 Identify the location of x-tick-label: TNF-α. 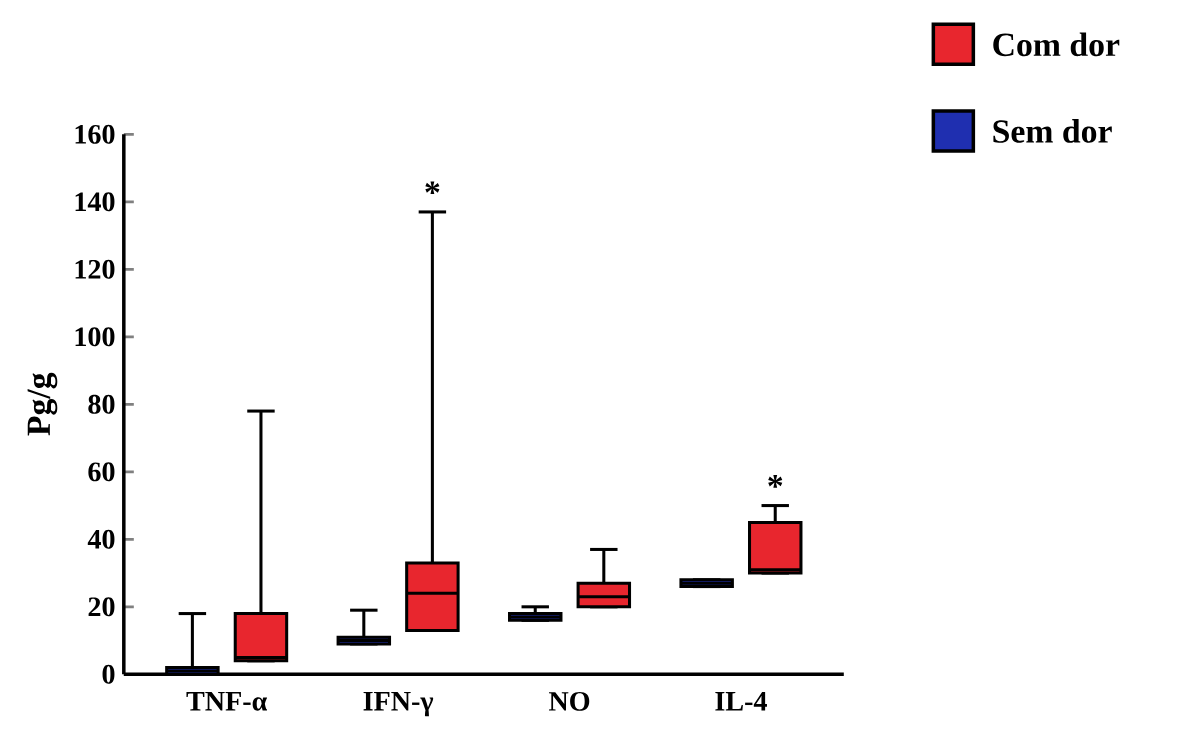
(227, 701).